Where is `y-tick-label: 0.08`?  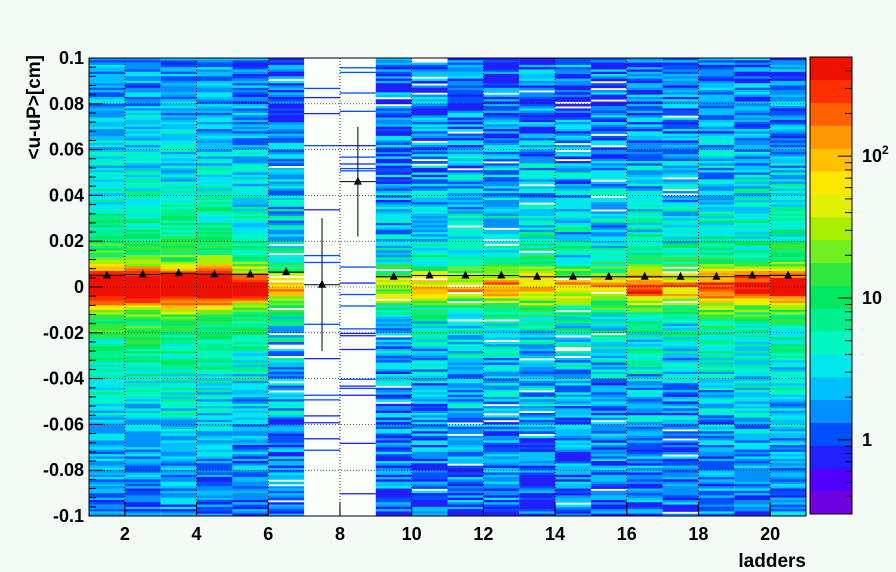
y-tick-label: 0.08 is located at coordinates (66, 104).